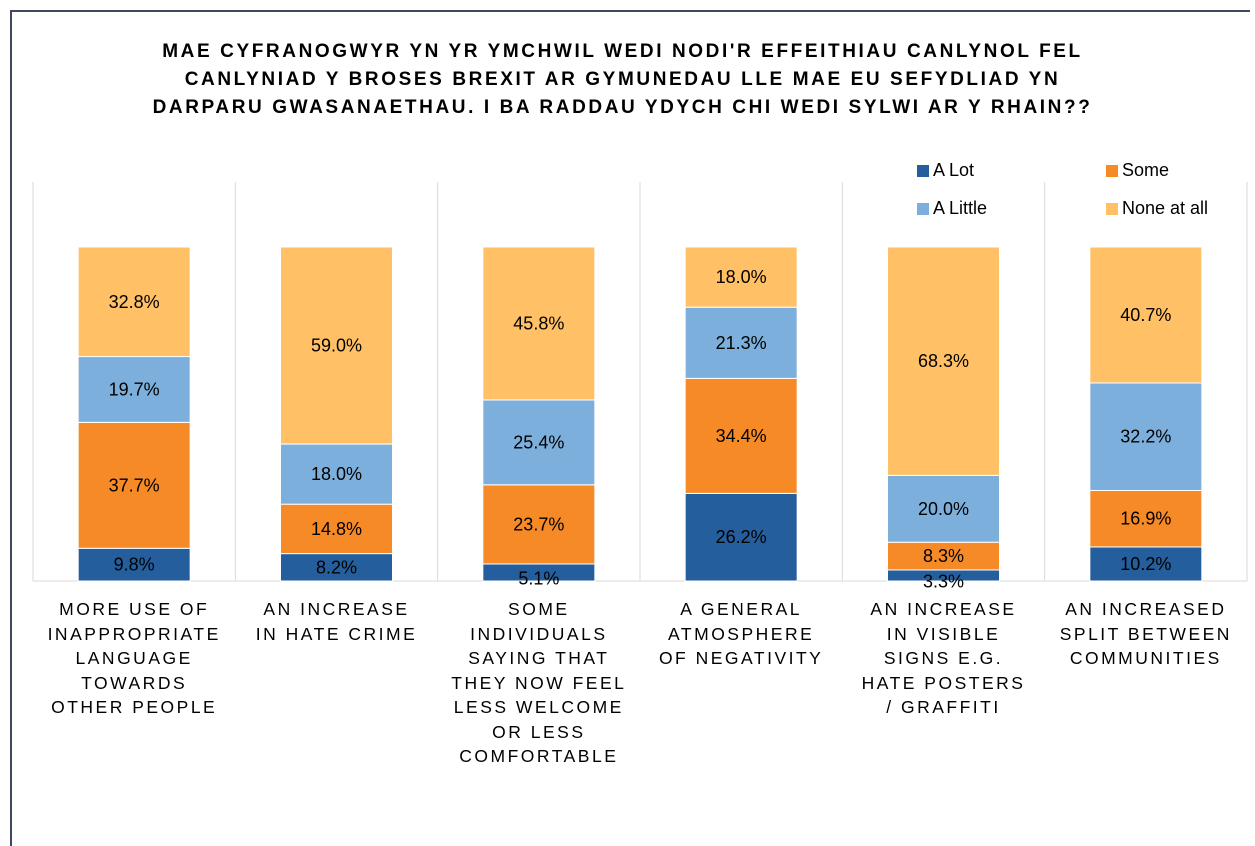 The height and width of the screenshot is (846, 1255). What do you see at coordinates (741, 633) in the screenshot?
I see `category-label: A GENERAL ATMOSPHERE OF NEGATIVITY` at bounding box center [741, 633].